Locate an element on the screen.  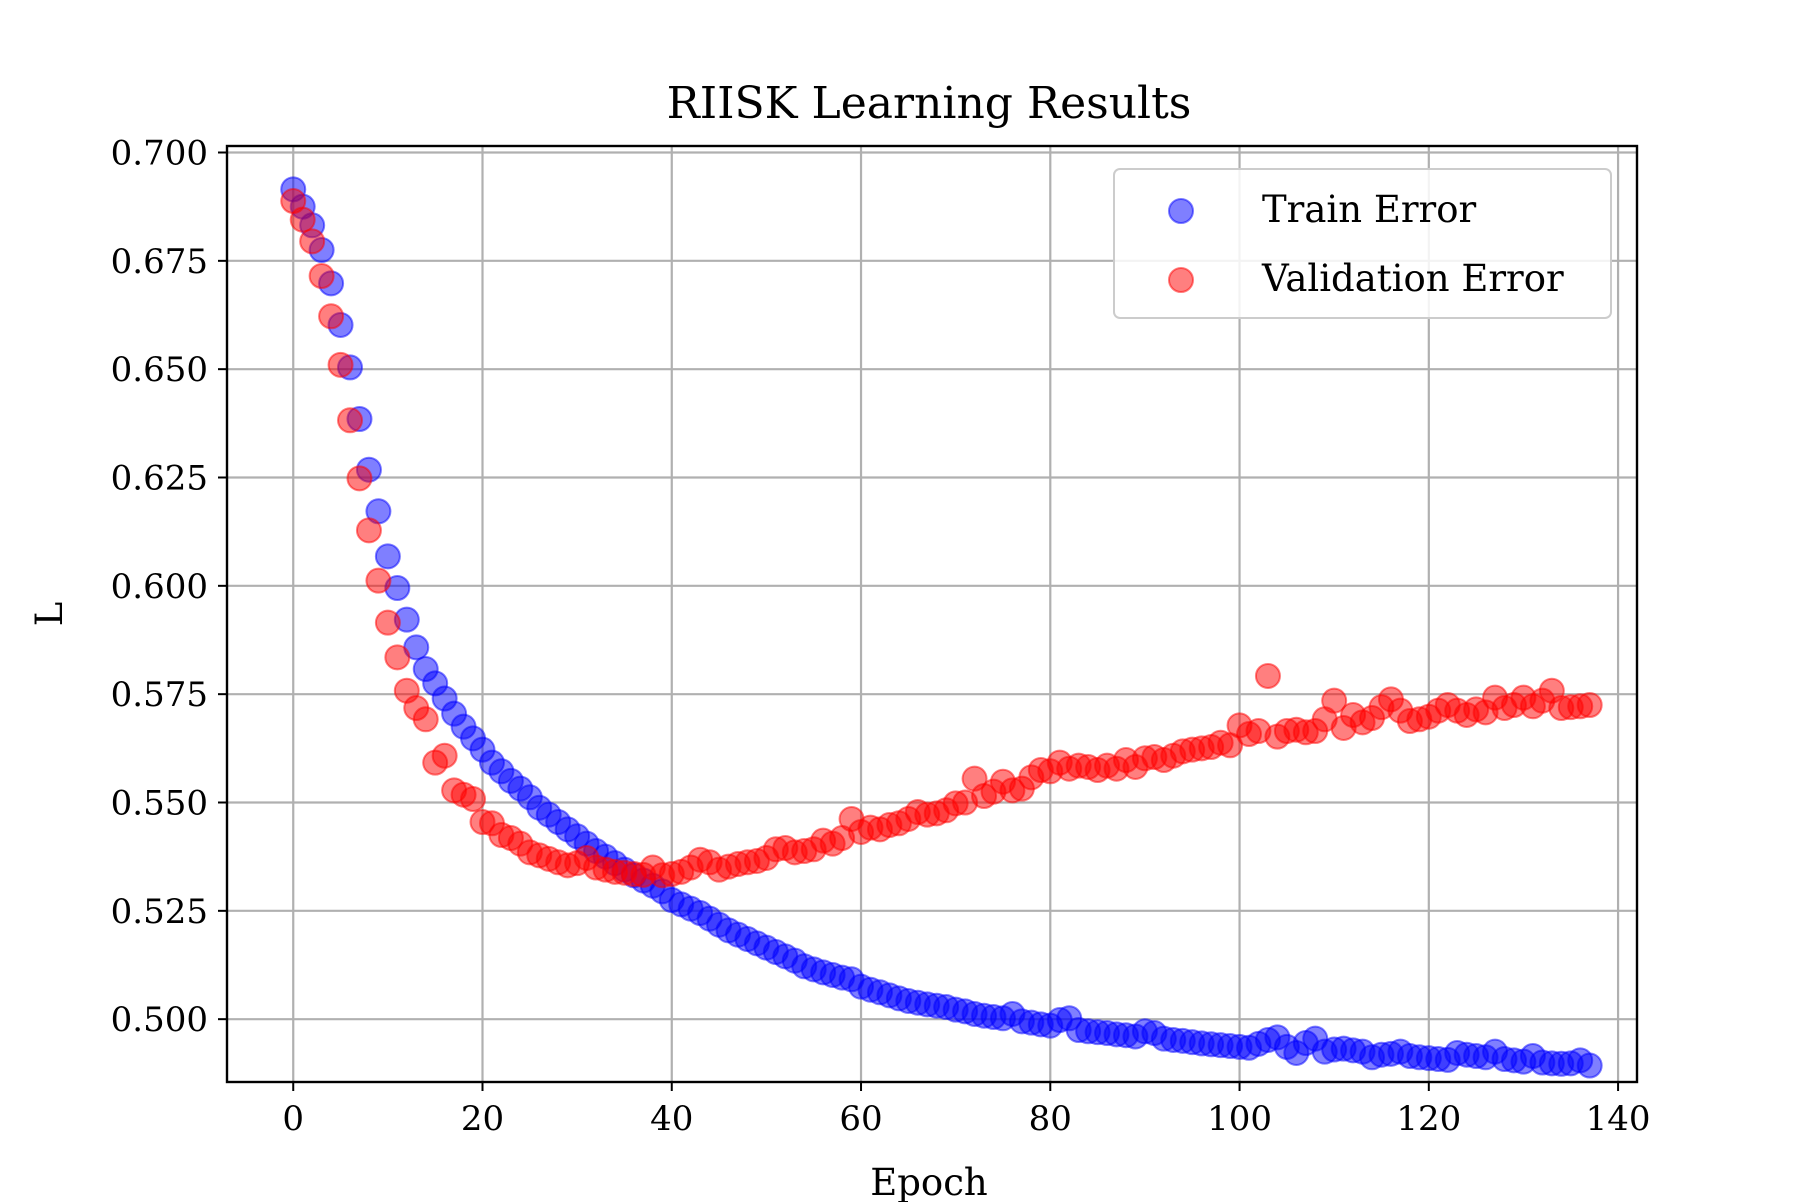
y-axis-label: L is located at coordinates (49, 614).